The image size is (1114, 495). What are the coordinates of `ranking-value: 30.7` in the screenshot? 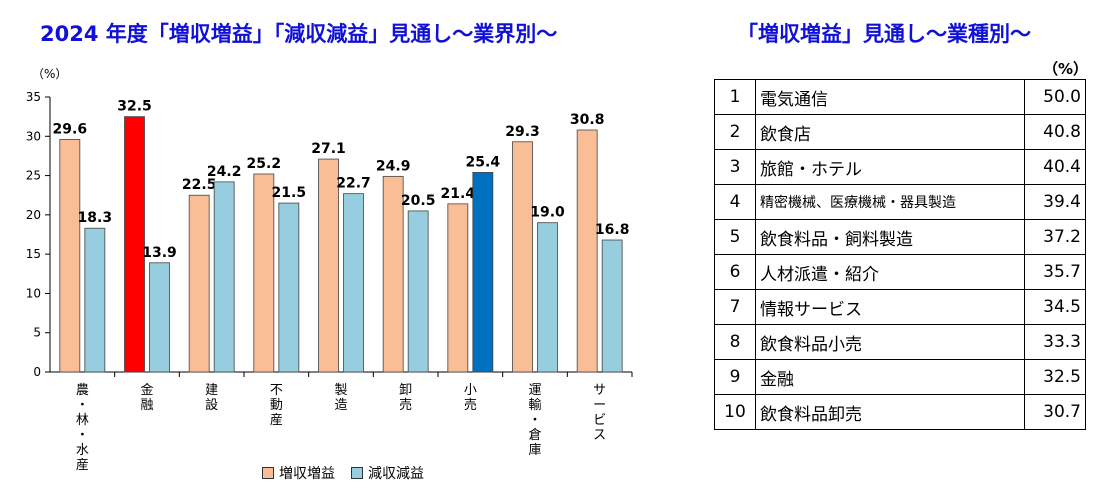 It's located at (1055, 412).